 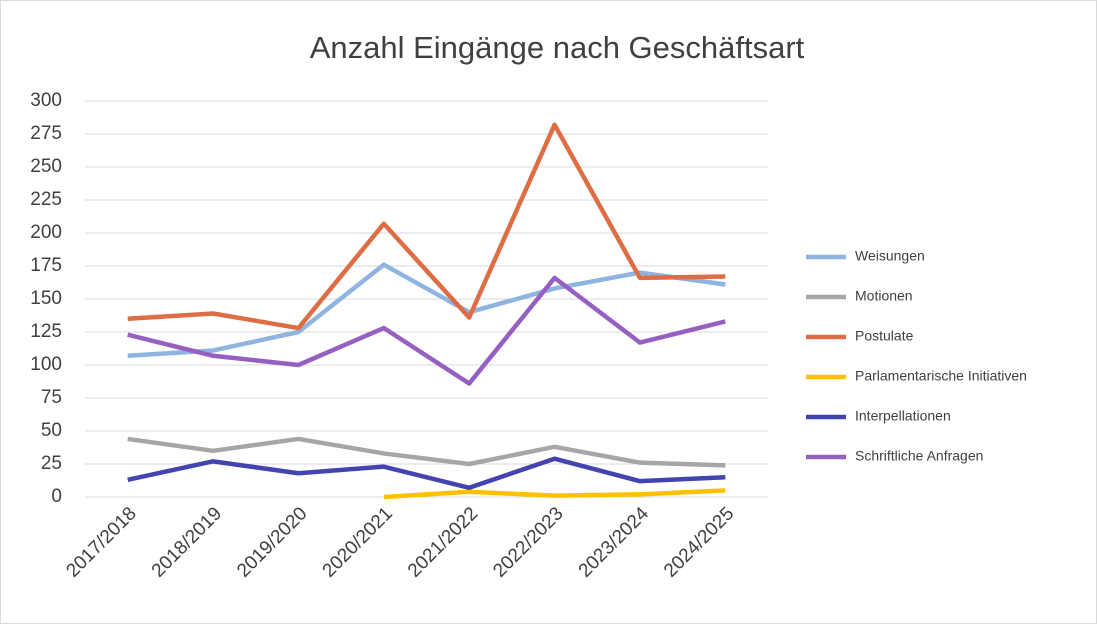 What do you see at coordinates (890, 256) in the screenshot?
I see `legend-label: Weisungen` at bounding box center [890, 256].